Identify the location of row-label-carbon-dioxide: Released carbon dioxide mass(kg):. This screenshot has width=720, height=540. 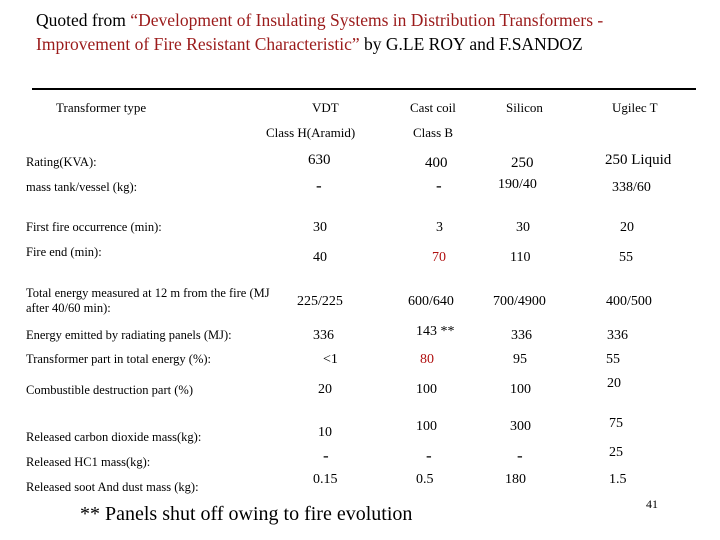
(114, 437).